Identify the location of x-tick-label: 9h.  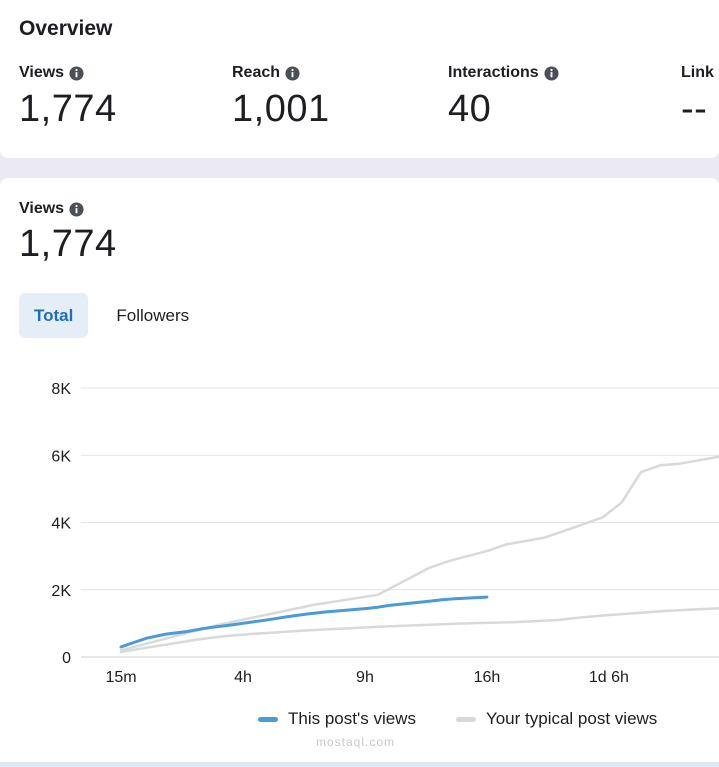
(365, 677).